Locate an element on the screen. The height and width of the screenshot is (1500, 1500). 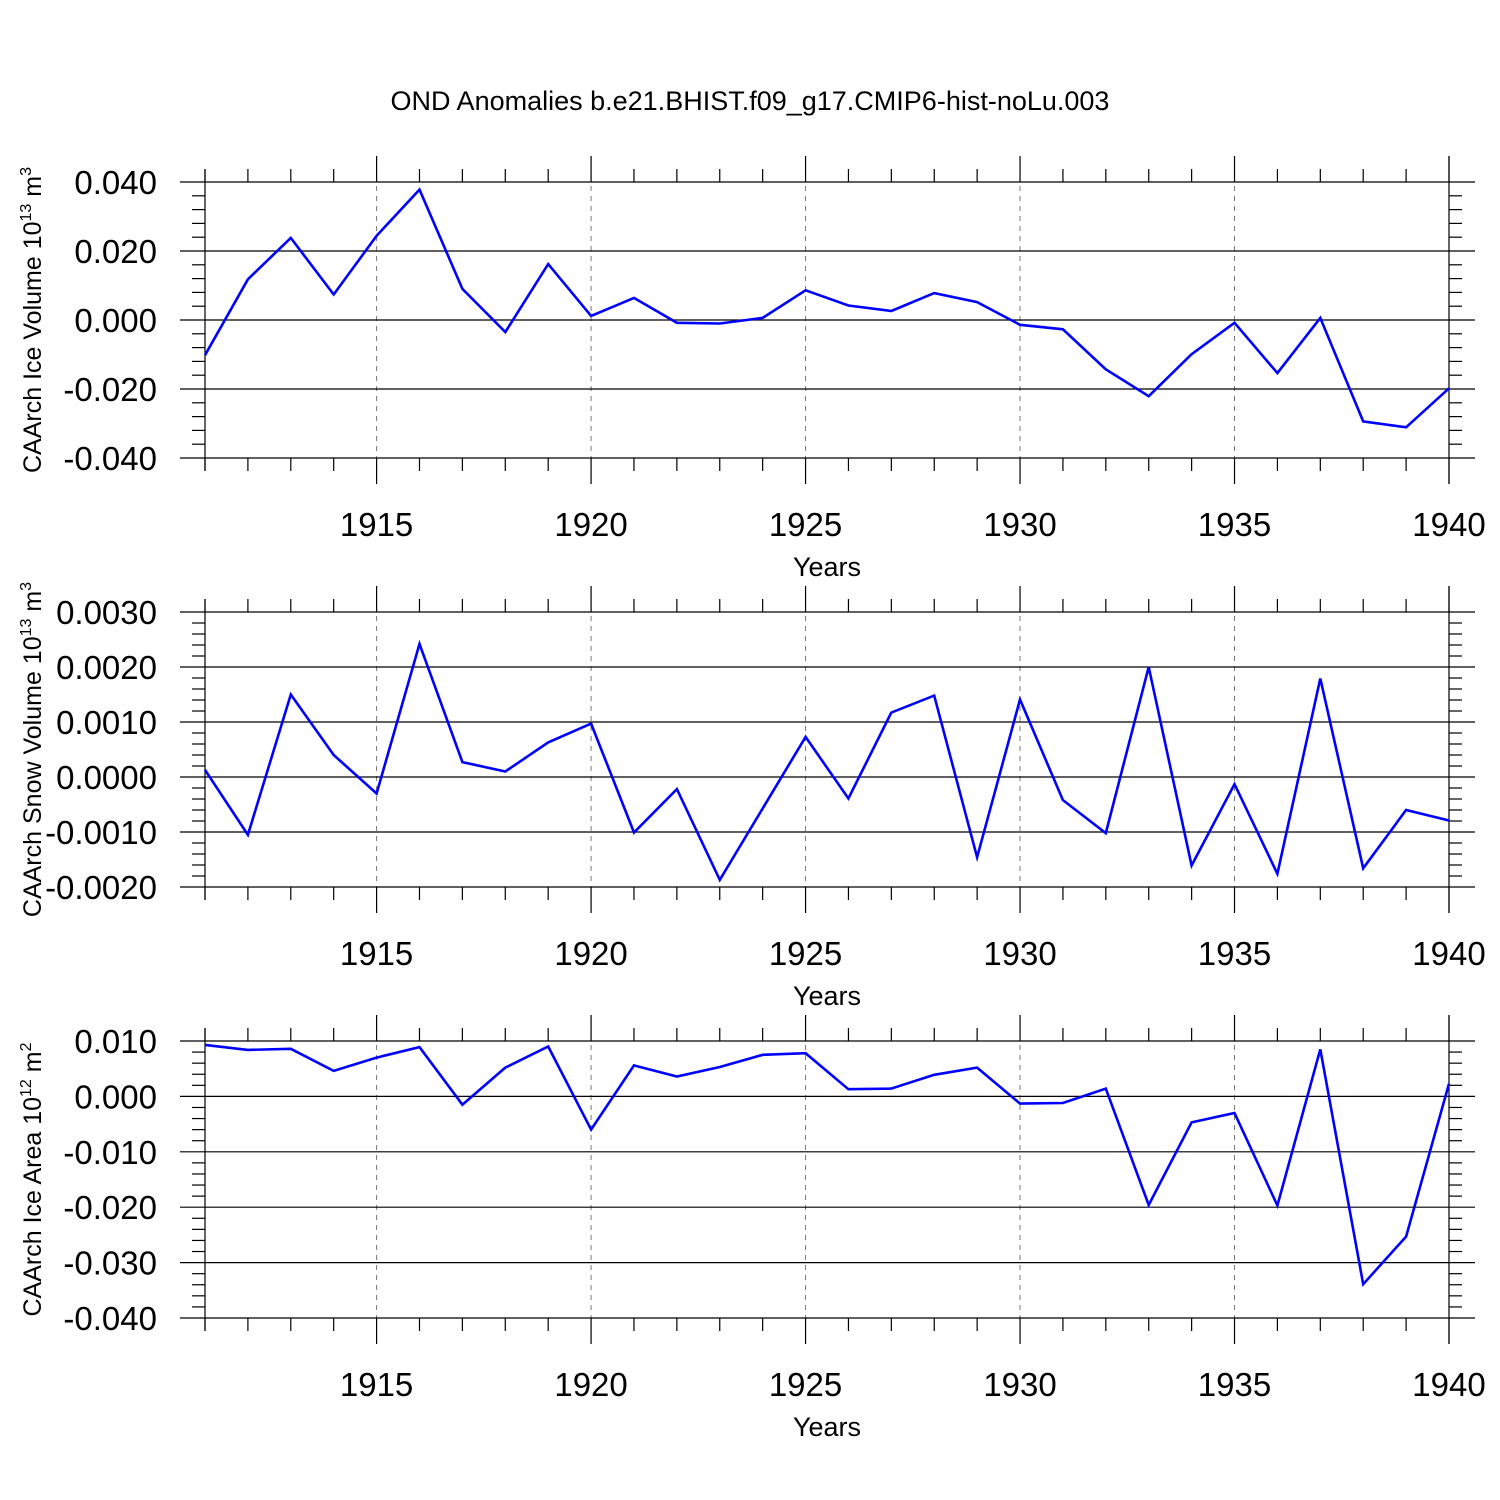
panel-0-xlabel: Years is located at coordinates (827, 567).